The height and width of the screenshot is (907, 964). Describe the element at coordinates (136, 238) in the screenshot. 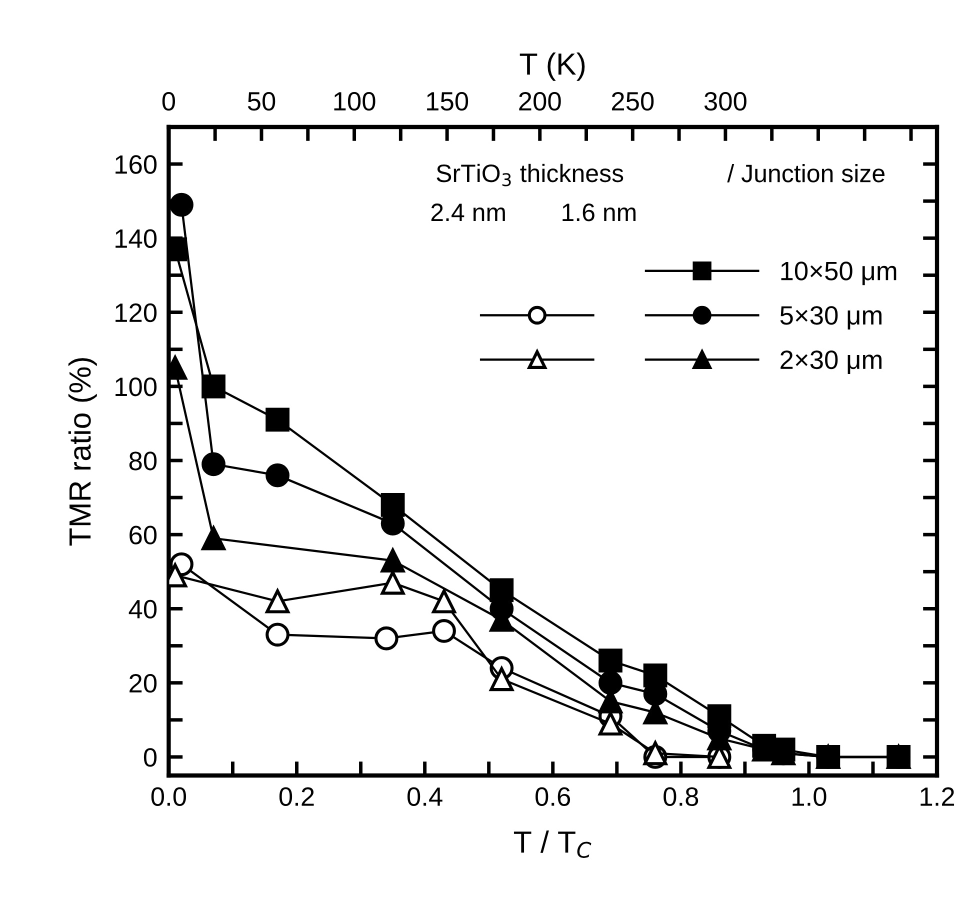

I see `y-tick-label: 140` at that location.